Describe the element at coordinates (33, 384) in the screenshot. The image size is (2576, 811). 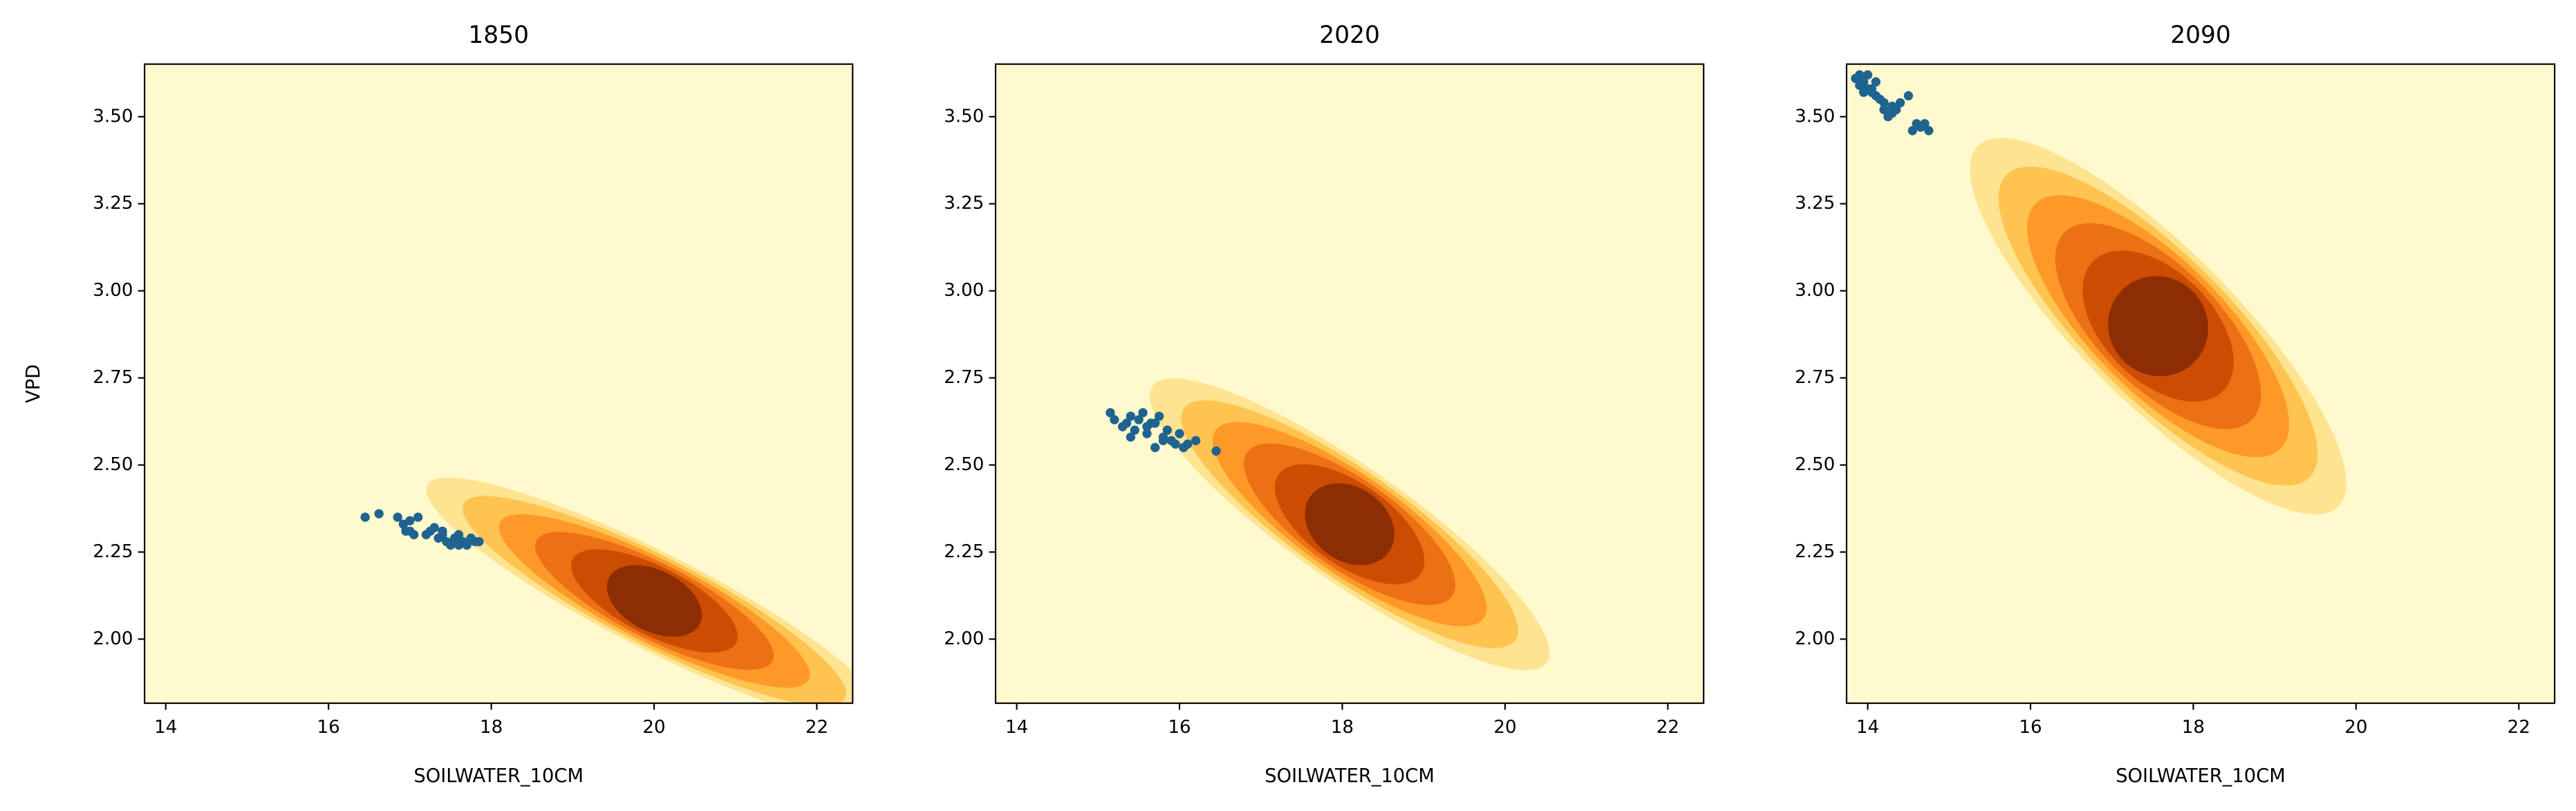
I see `y-axis-label: VPD` at that location.